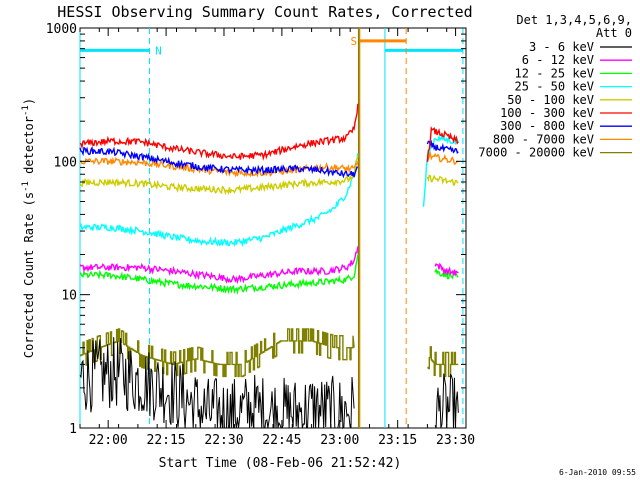  I want to click on x-tick-label-1: 22:15, so click(166, 440).